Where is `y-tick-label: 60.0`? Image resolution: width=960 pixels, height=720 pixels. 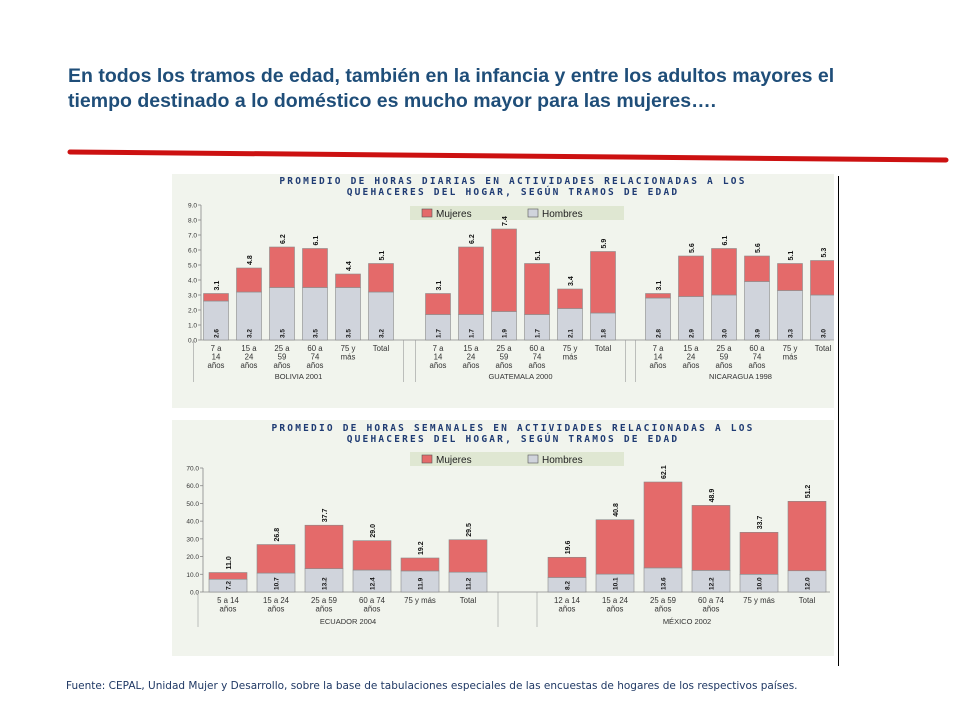 y-tick-label: 60.0 is located at coordinates (192, 486).